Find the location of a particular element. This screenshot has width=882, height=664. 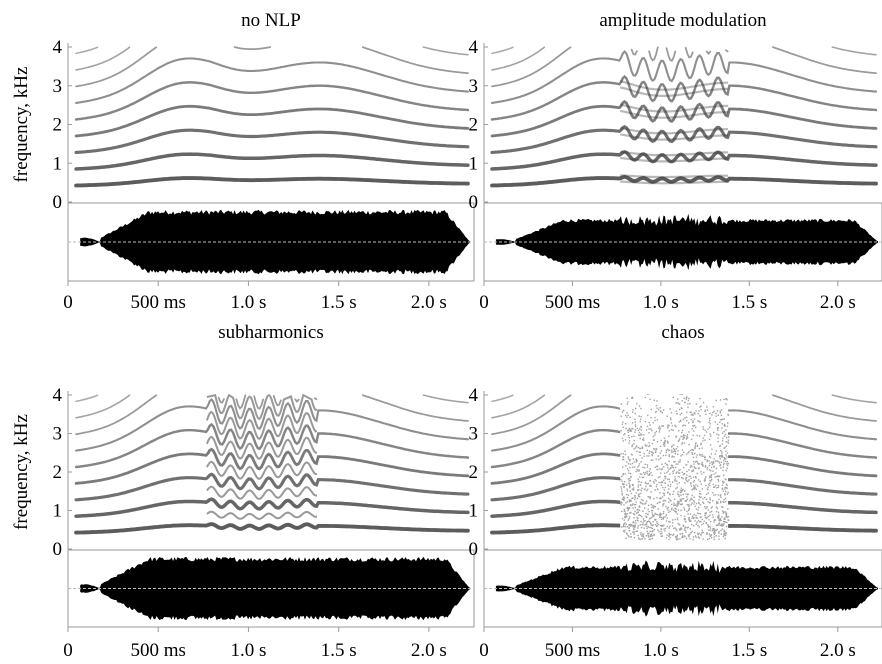

panel-title: chaos is located at coordinates (682, 332).